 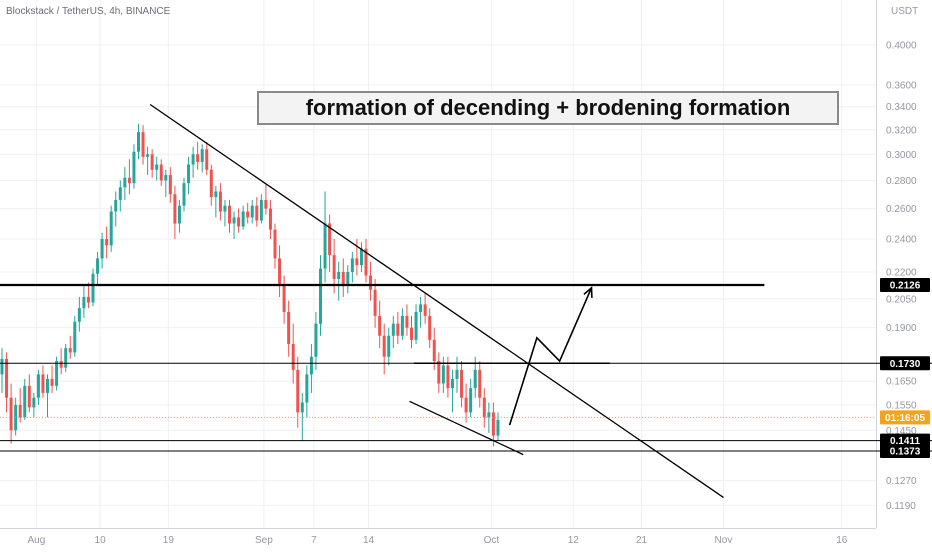 I want to click on annotation-box, so click(x=548, y=108).